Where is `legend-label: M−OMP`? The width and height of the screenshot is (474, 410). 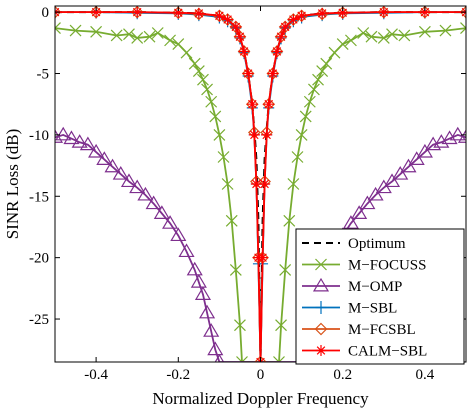
legend-label: M−OMP is located at coordinates (375, 287).